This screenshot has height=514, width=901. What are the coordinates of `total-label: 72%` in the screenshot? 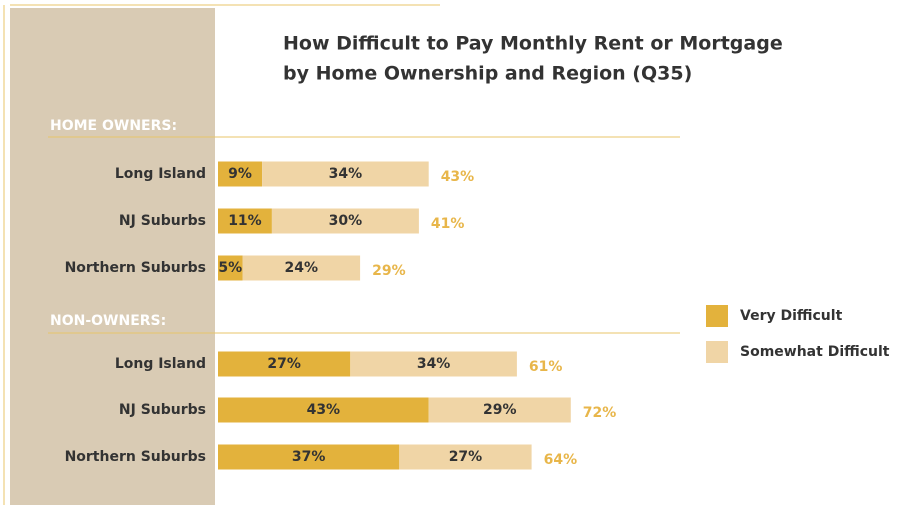 It's located at (600, 413).